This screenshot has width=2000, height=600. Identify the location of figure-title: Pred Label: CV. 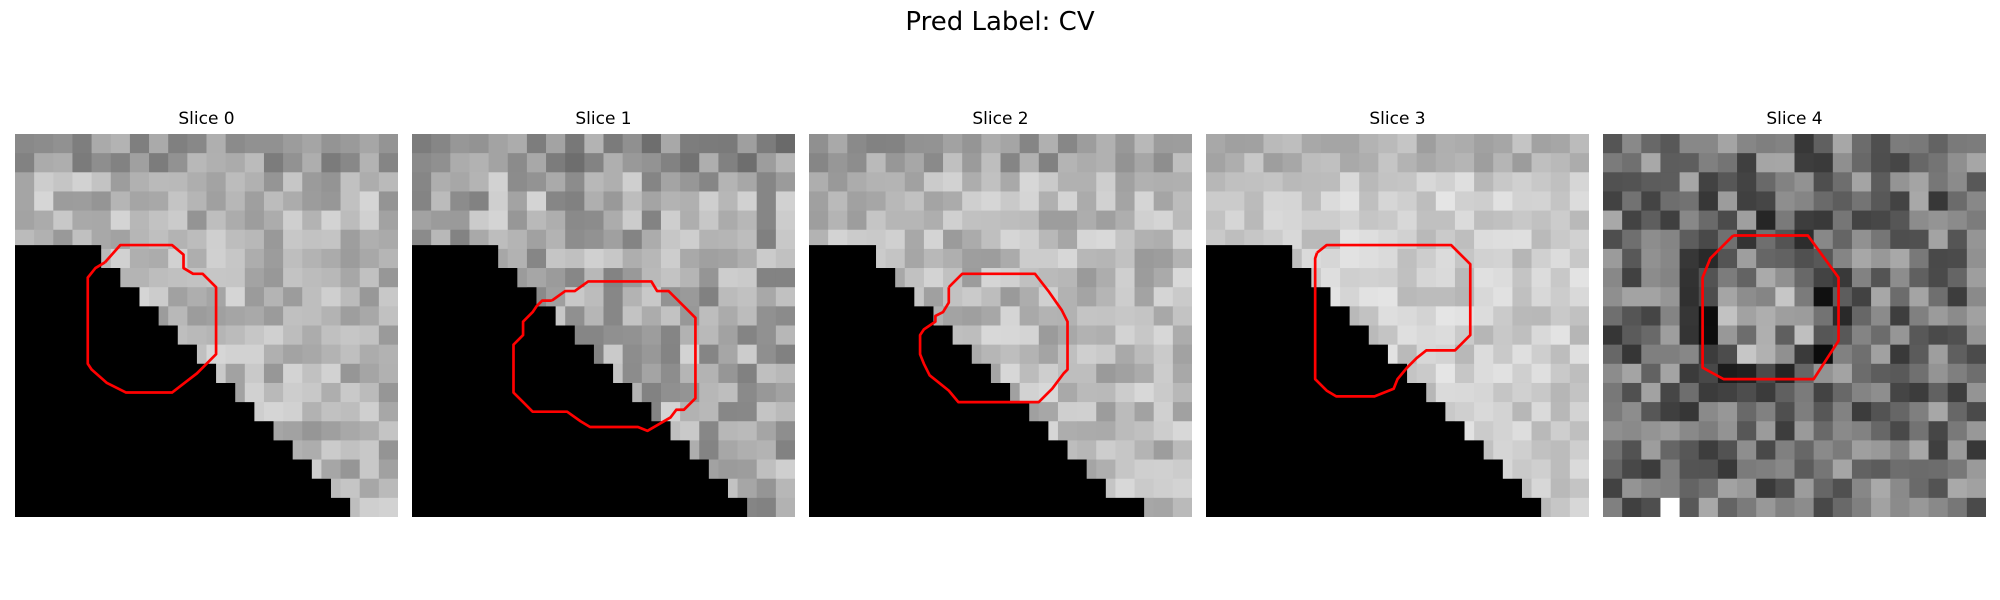
(1000, 22).